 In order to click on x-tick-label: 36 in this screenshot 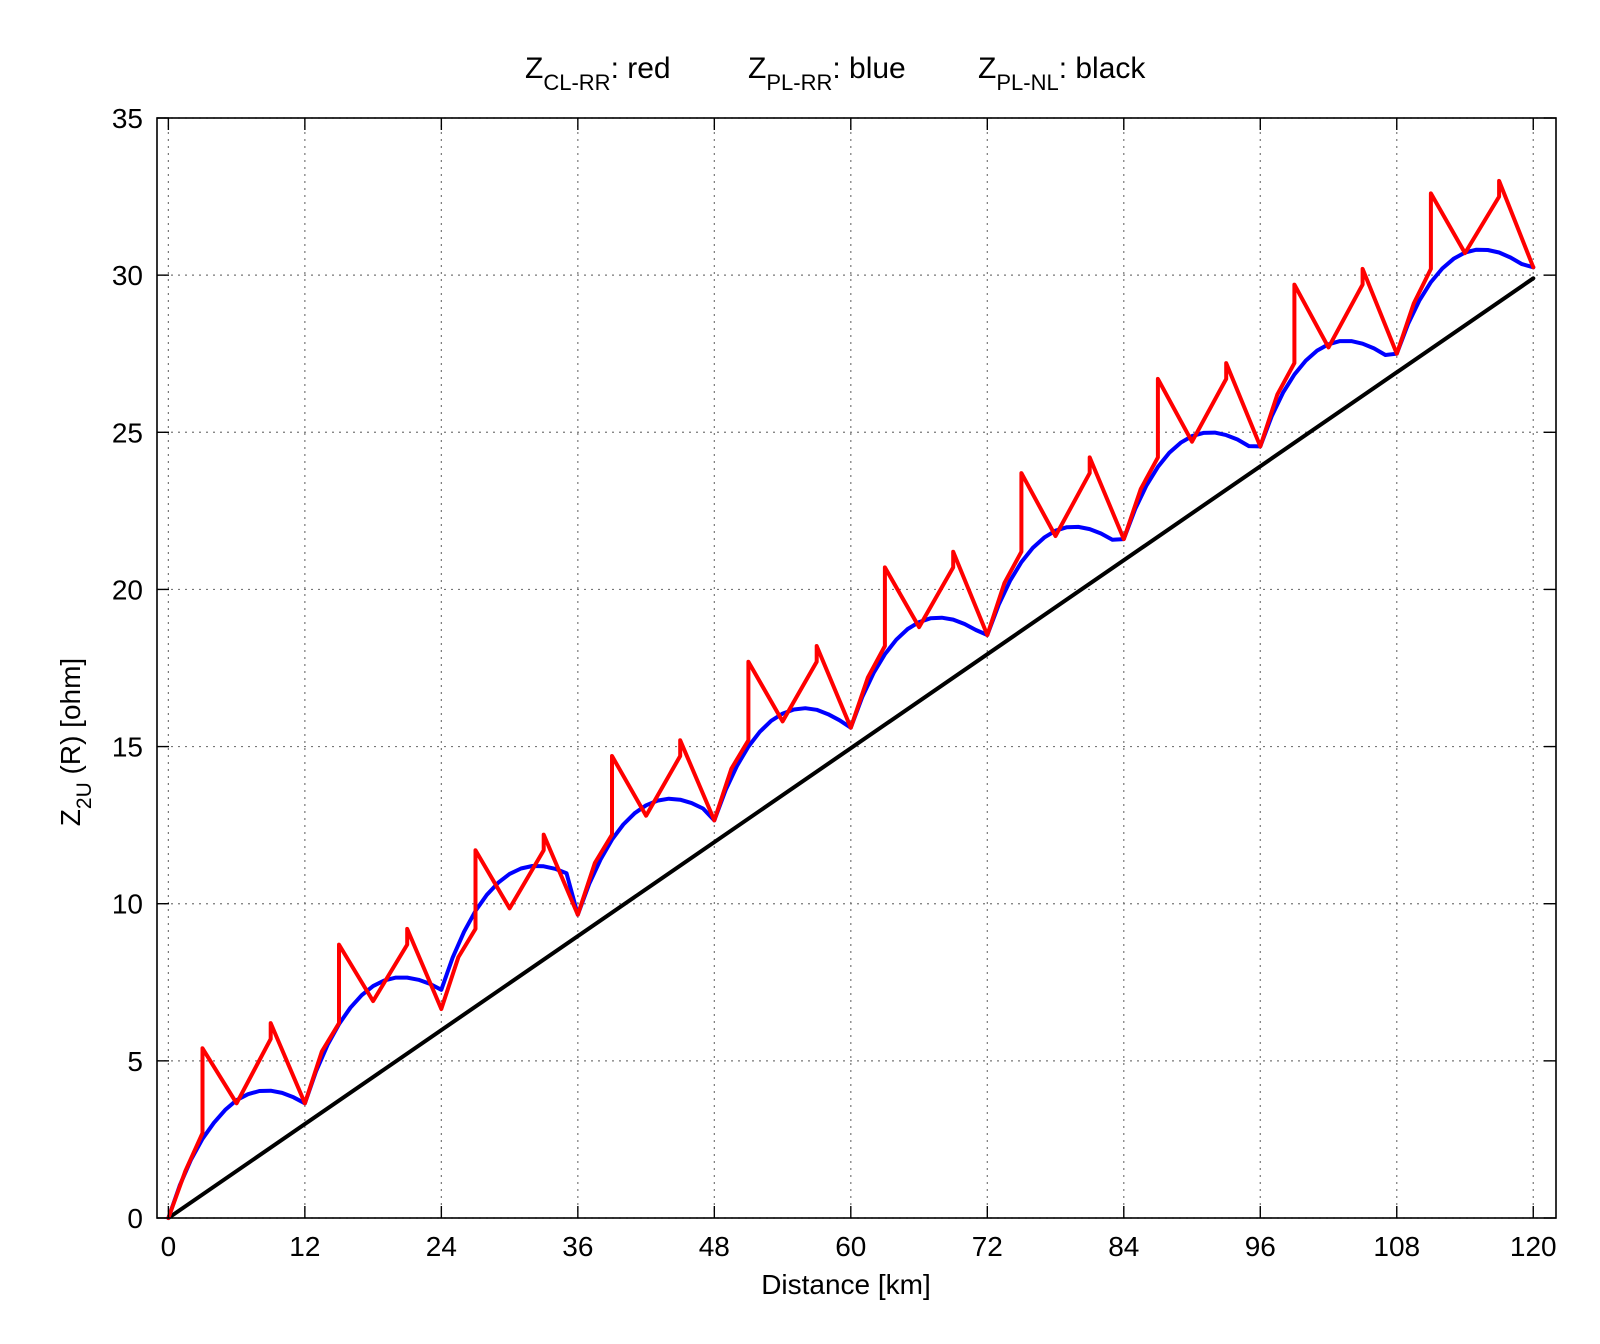, I will do `click(577, 1246)`.